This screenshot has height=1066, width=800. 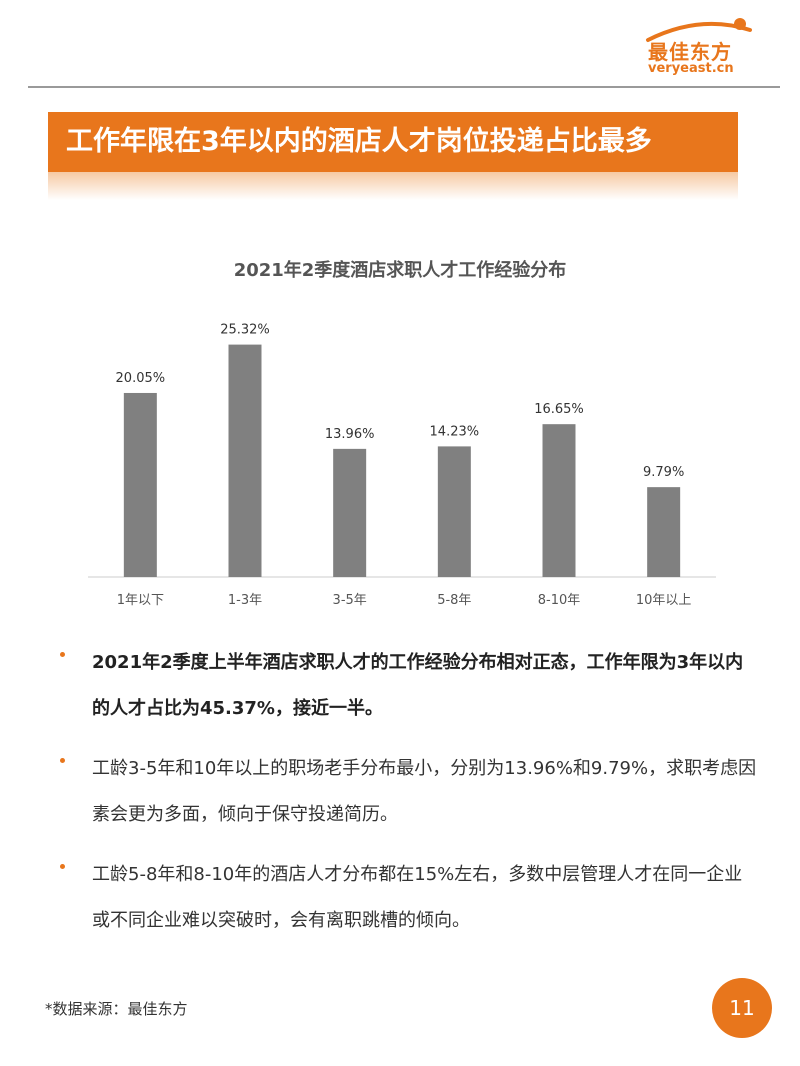 What do you see at coordinates (359, 141) in the screenshot?
I see `banner-title: 工作年限在3年以内的酒店人才岗位投递占比最多` at bounding box center [359, 141].